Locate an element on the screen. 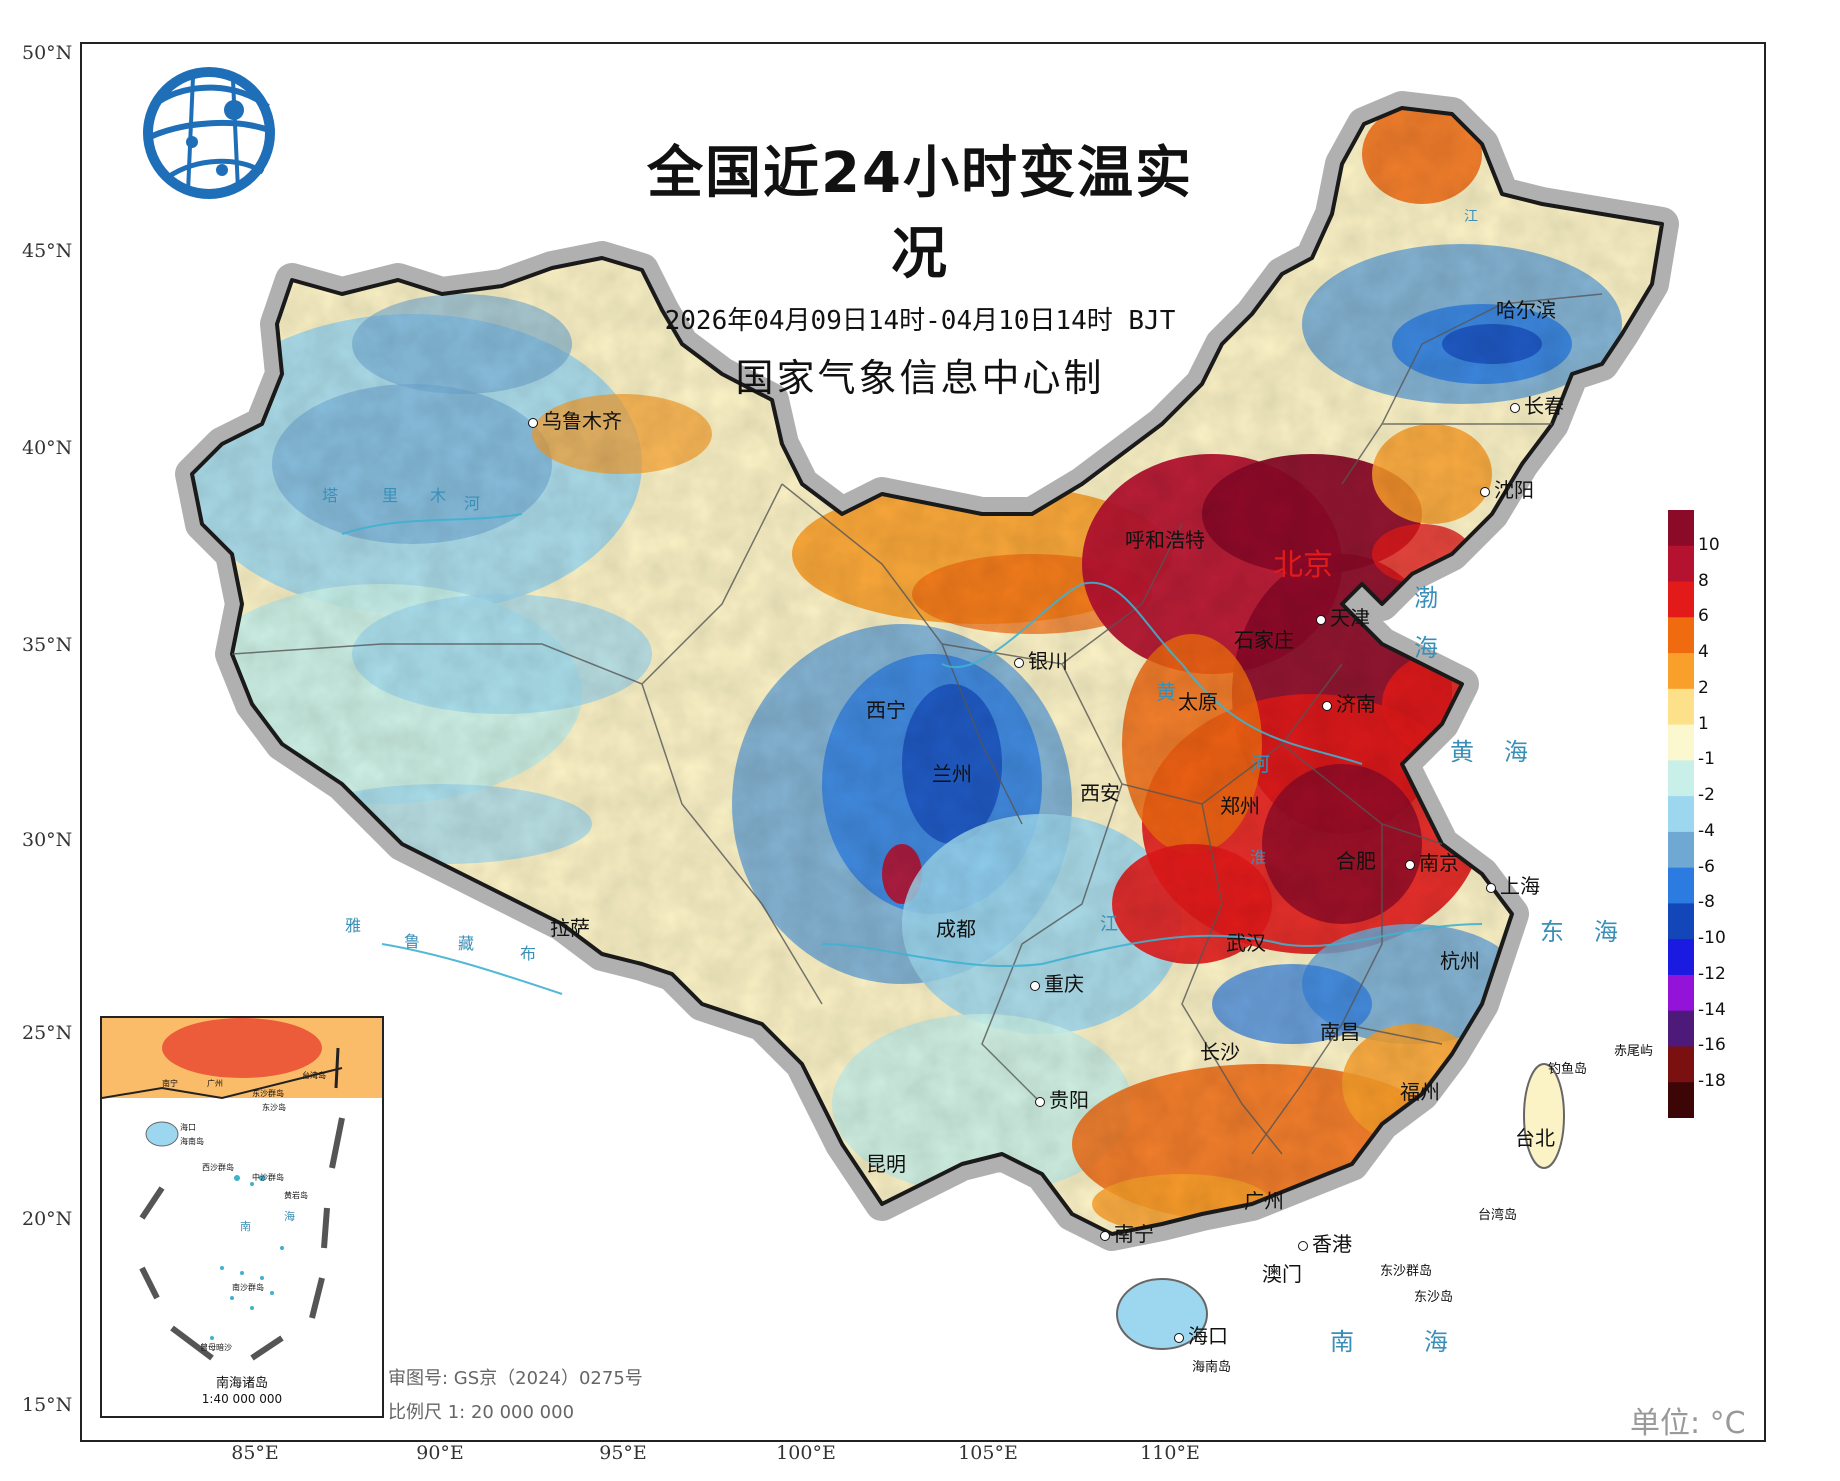 This screenshot has height=1481, width=1840. inset-taiwan: 台湾岛 is located at coordinates (314, 1075).